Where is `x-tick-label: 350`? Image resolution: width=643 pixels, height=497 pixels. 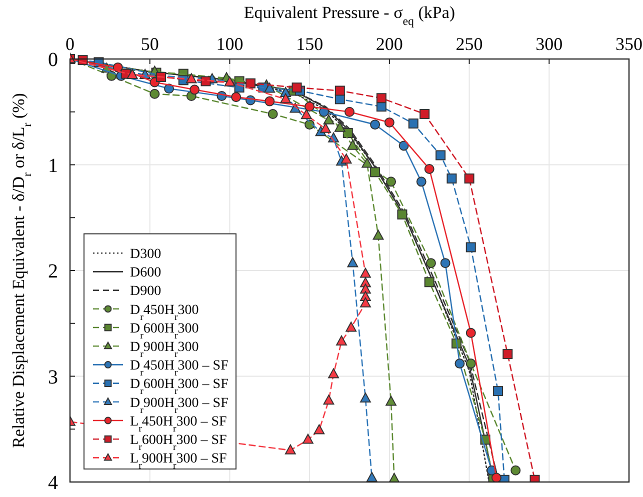
x-tick-label: 350 is located at coordinates (629, 44).